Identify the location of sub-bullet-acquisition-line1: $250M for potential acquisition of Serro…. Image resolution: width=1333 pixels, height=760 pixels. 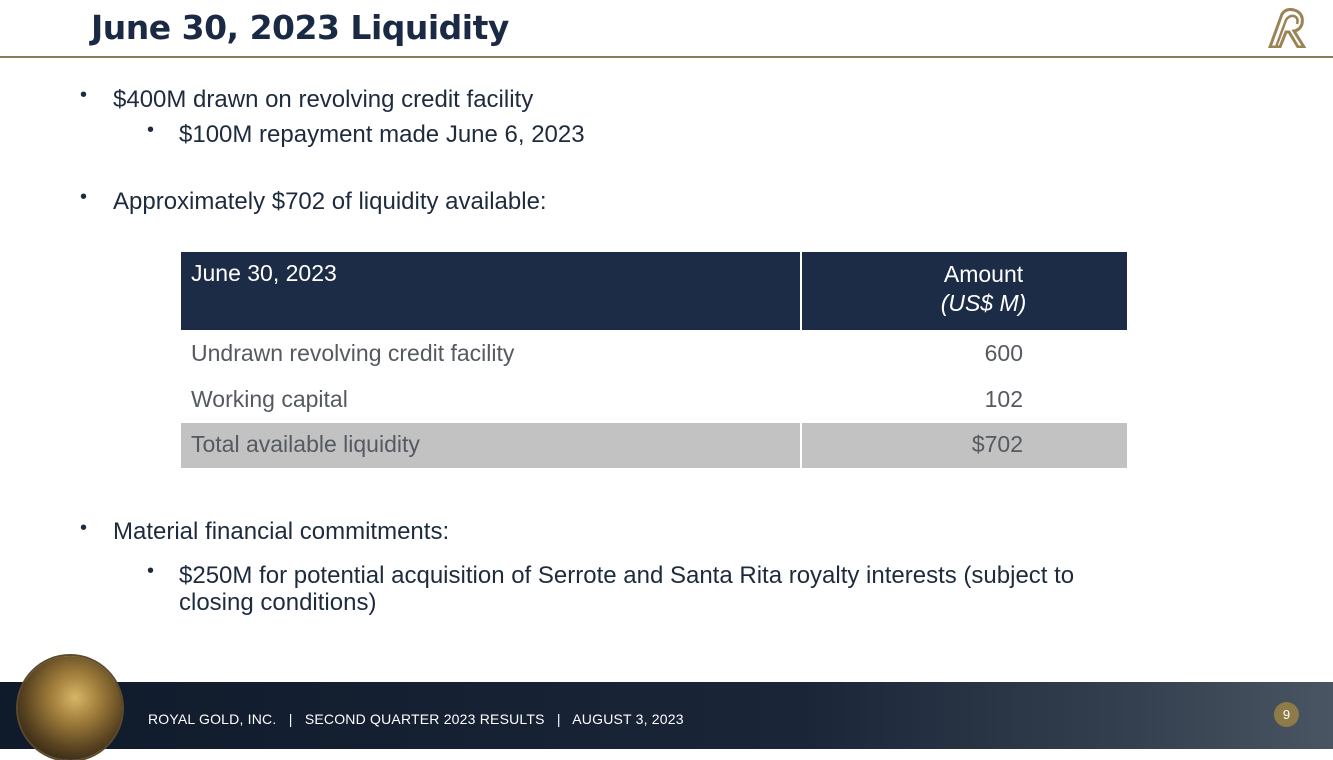
(627, 575).